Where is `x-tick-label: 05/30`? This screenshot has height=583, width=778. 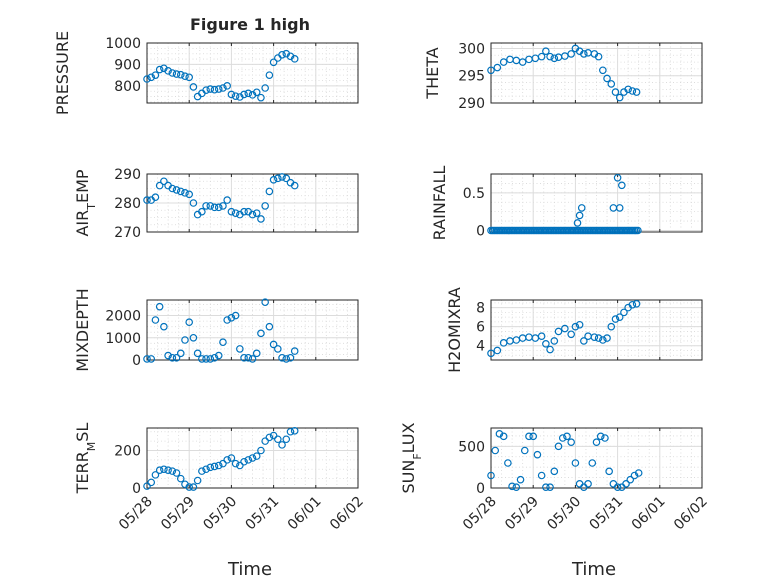
x-tick-label: 05/30 is located at coordinates (220, 514).